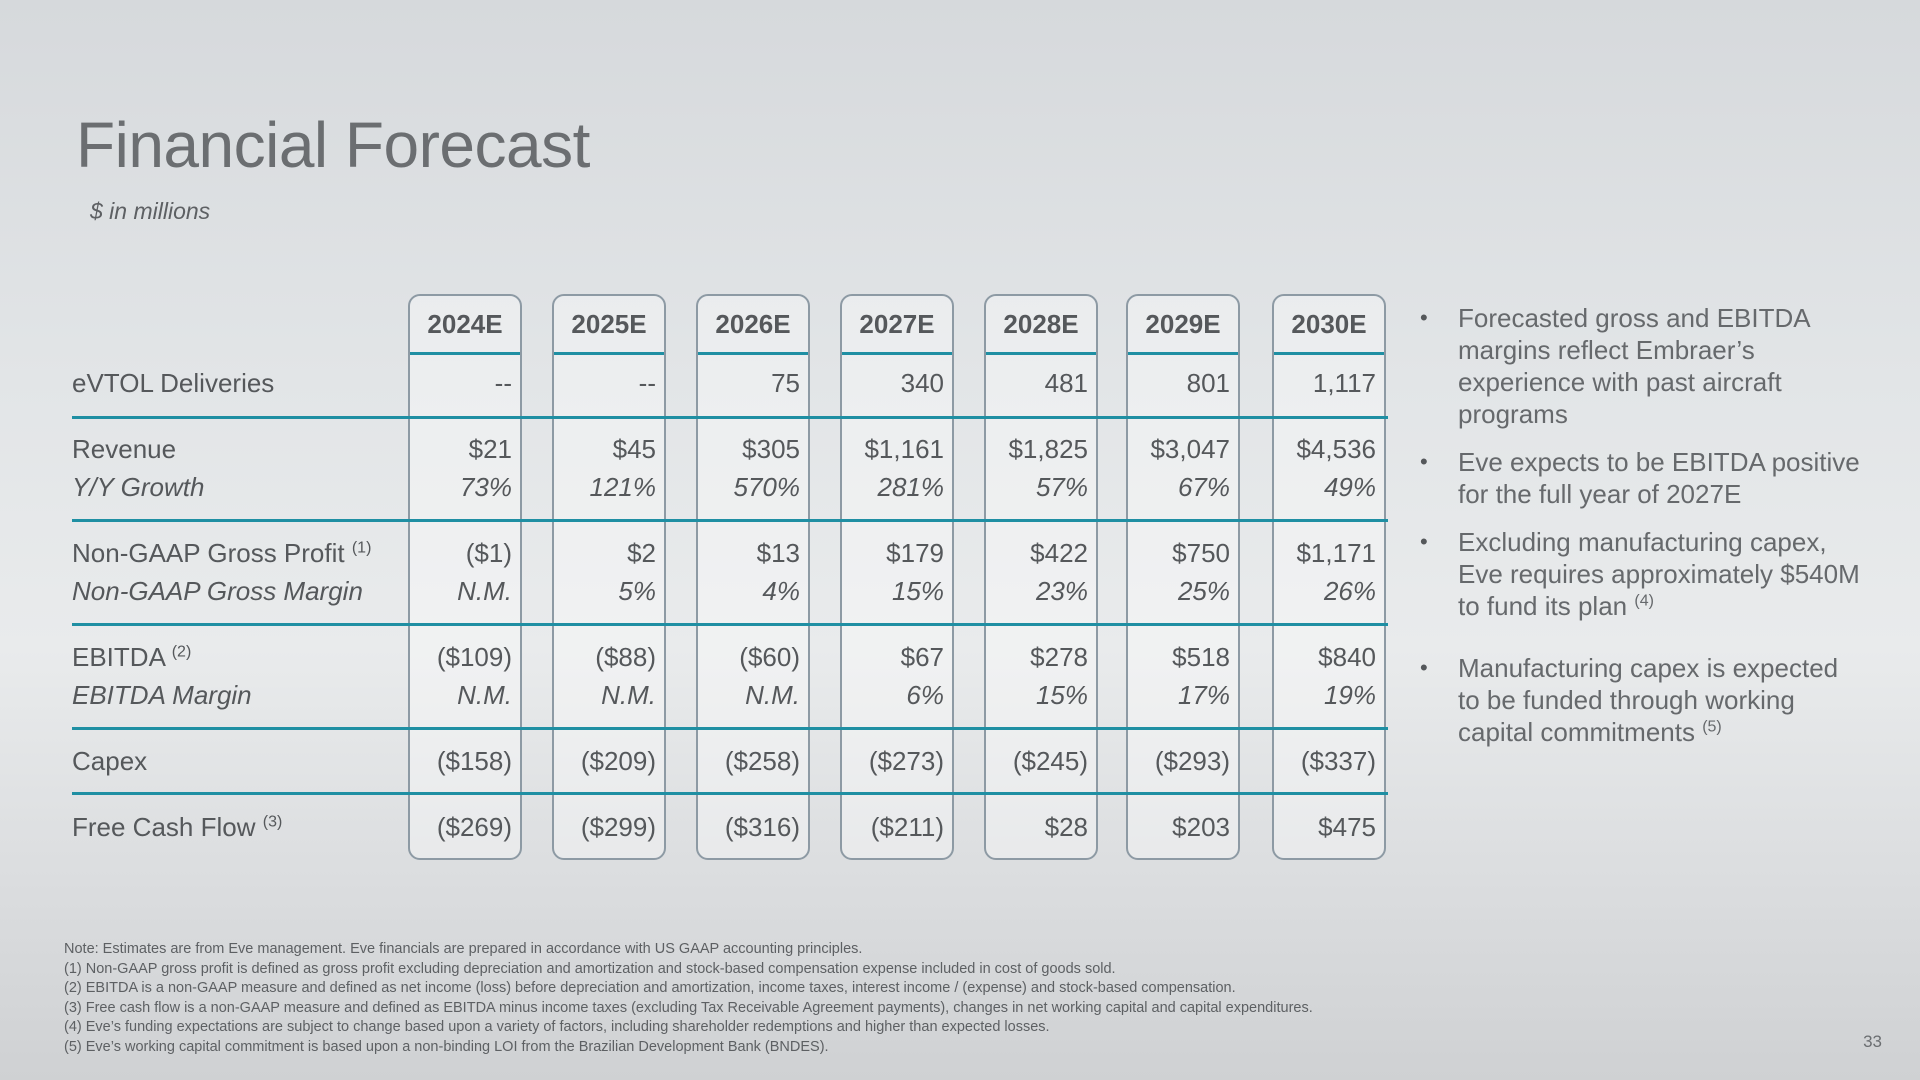  I want to click on footnote-ref: (3), so click(272, 822).